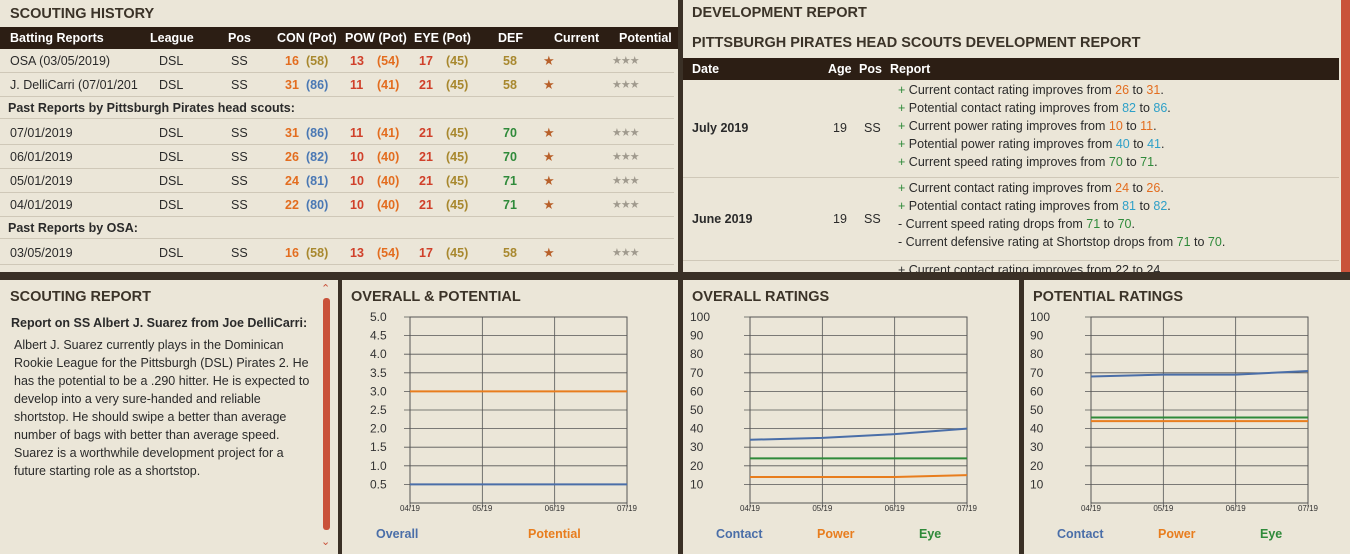 The width and height of the screenshot is (1350, 554). What do you see at coordinates (577, 38) in the screenshot?
I see `col-current: Current` at bounding box center [577, 38].